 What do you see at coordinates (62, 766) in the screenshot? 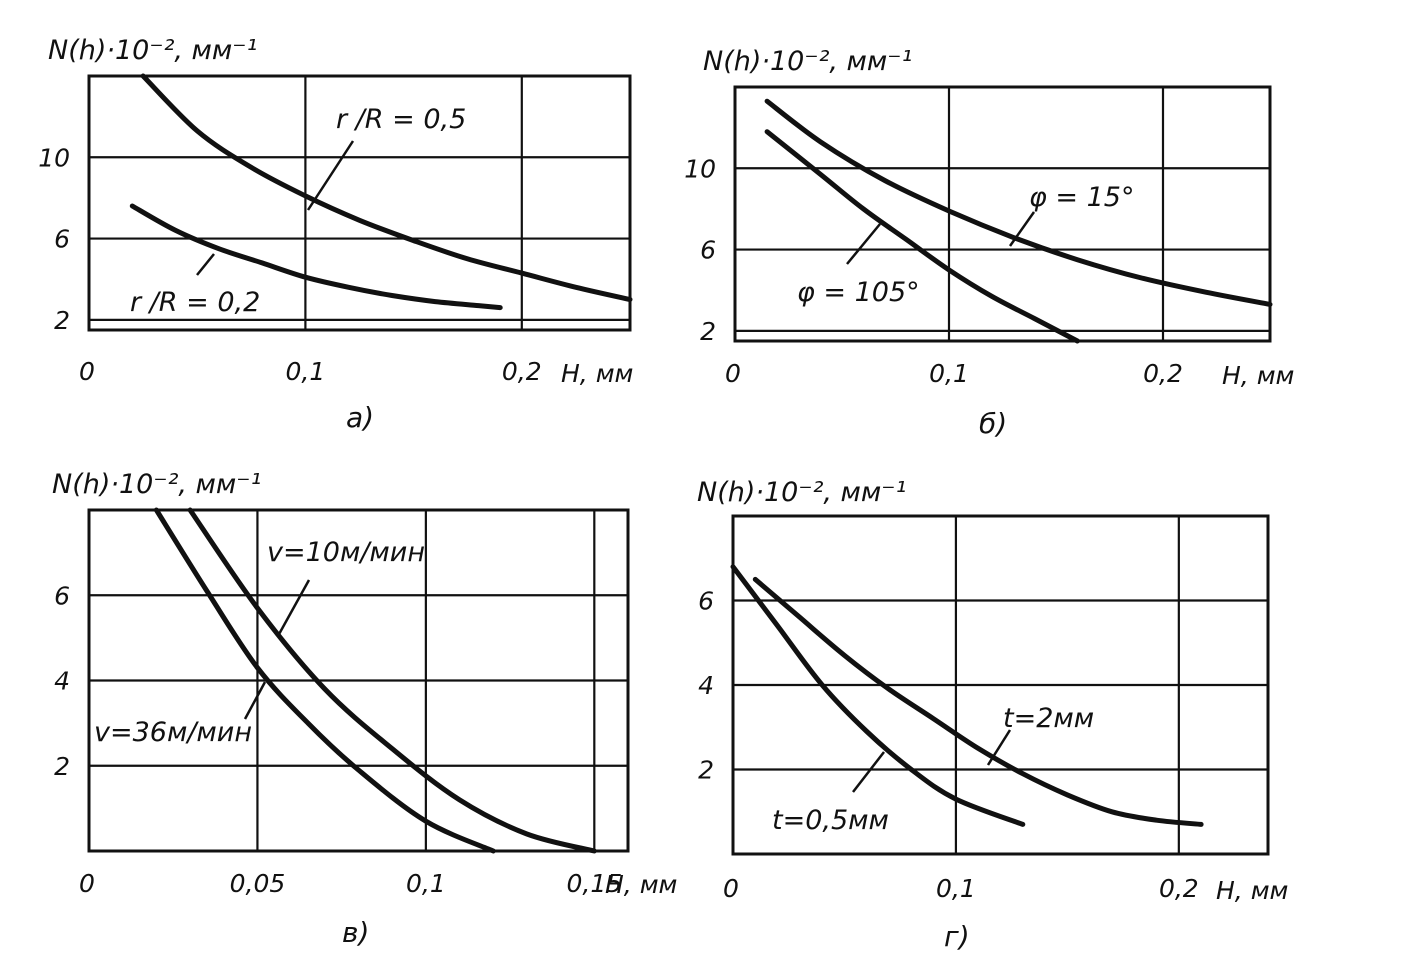
I see `panel-c-ytick-0: 2` at bounding box center [62, 766].